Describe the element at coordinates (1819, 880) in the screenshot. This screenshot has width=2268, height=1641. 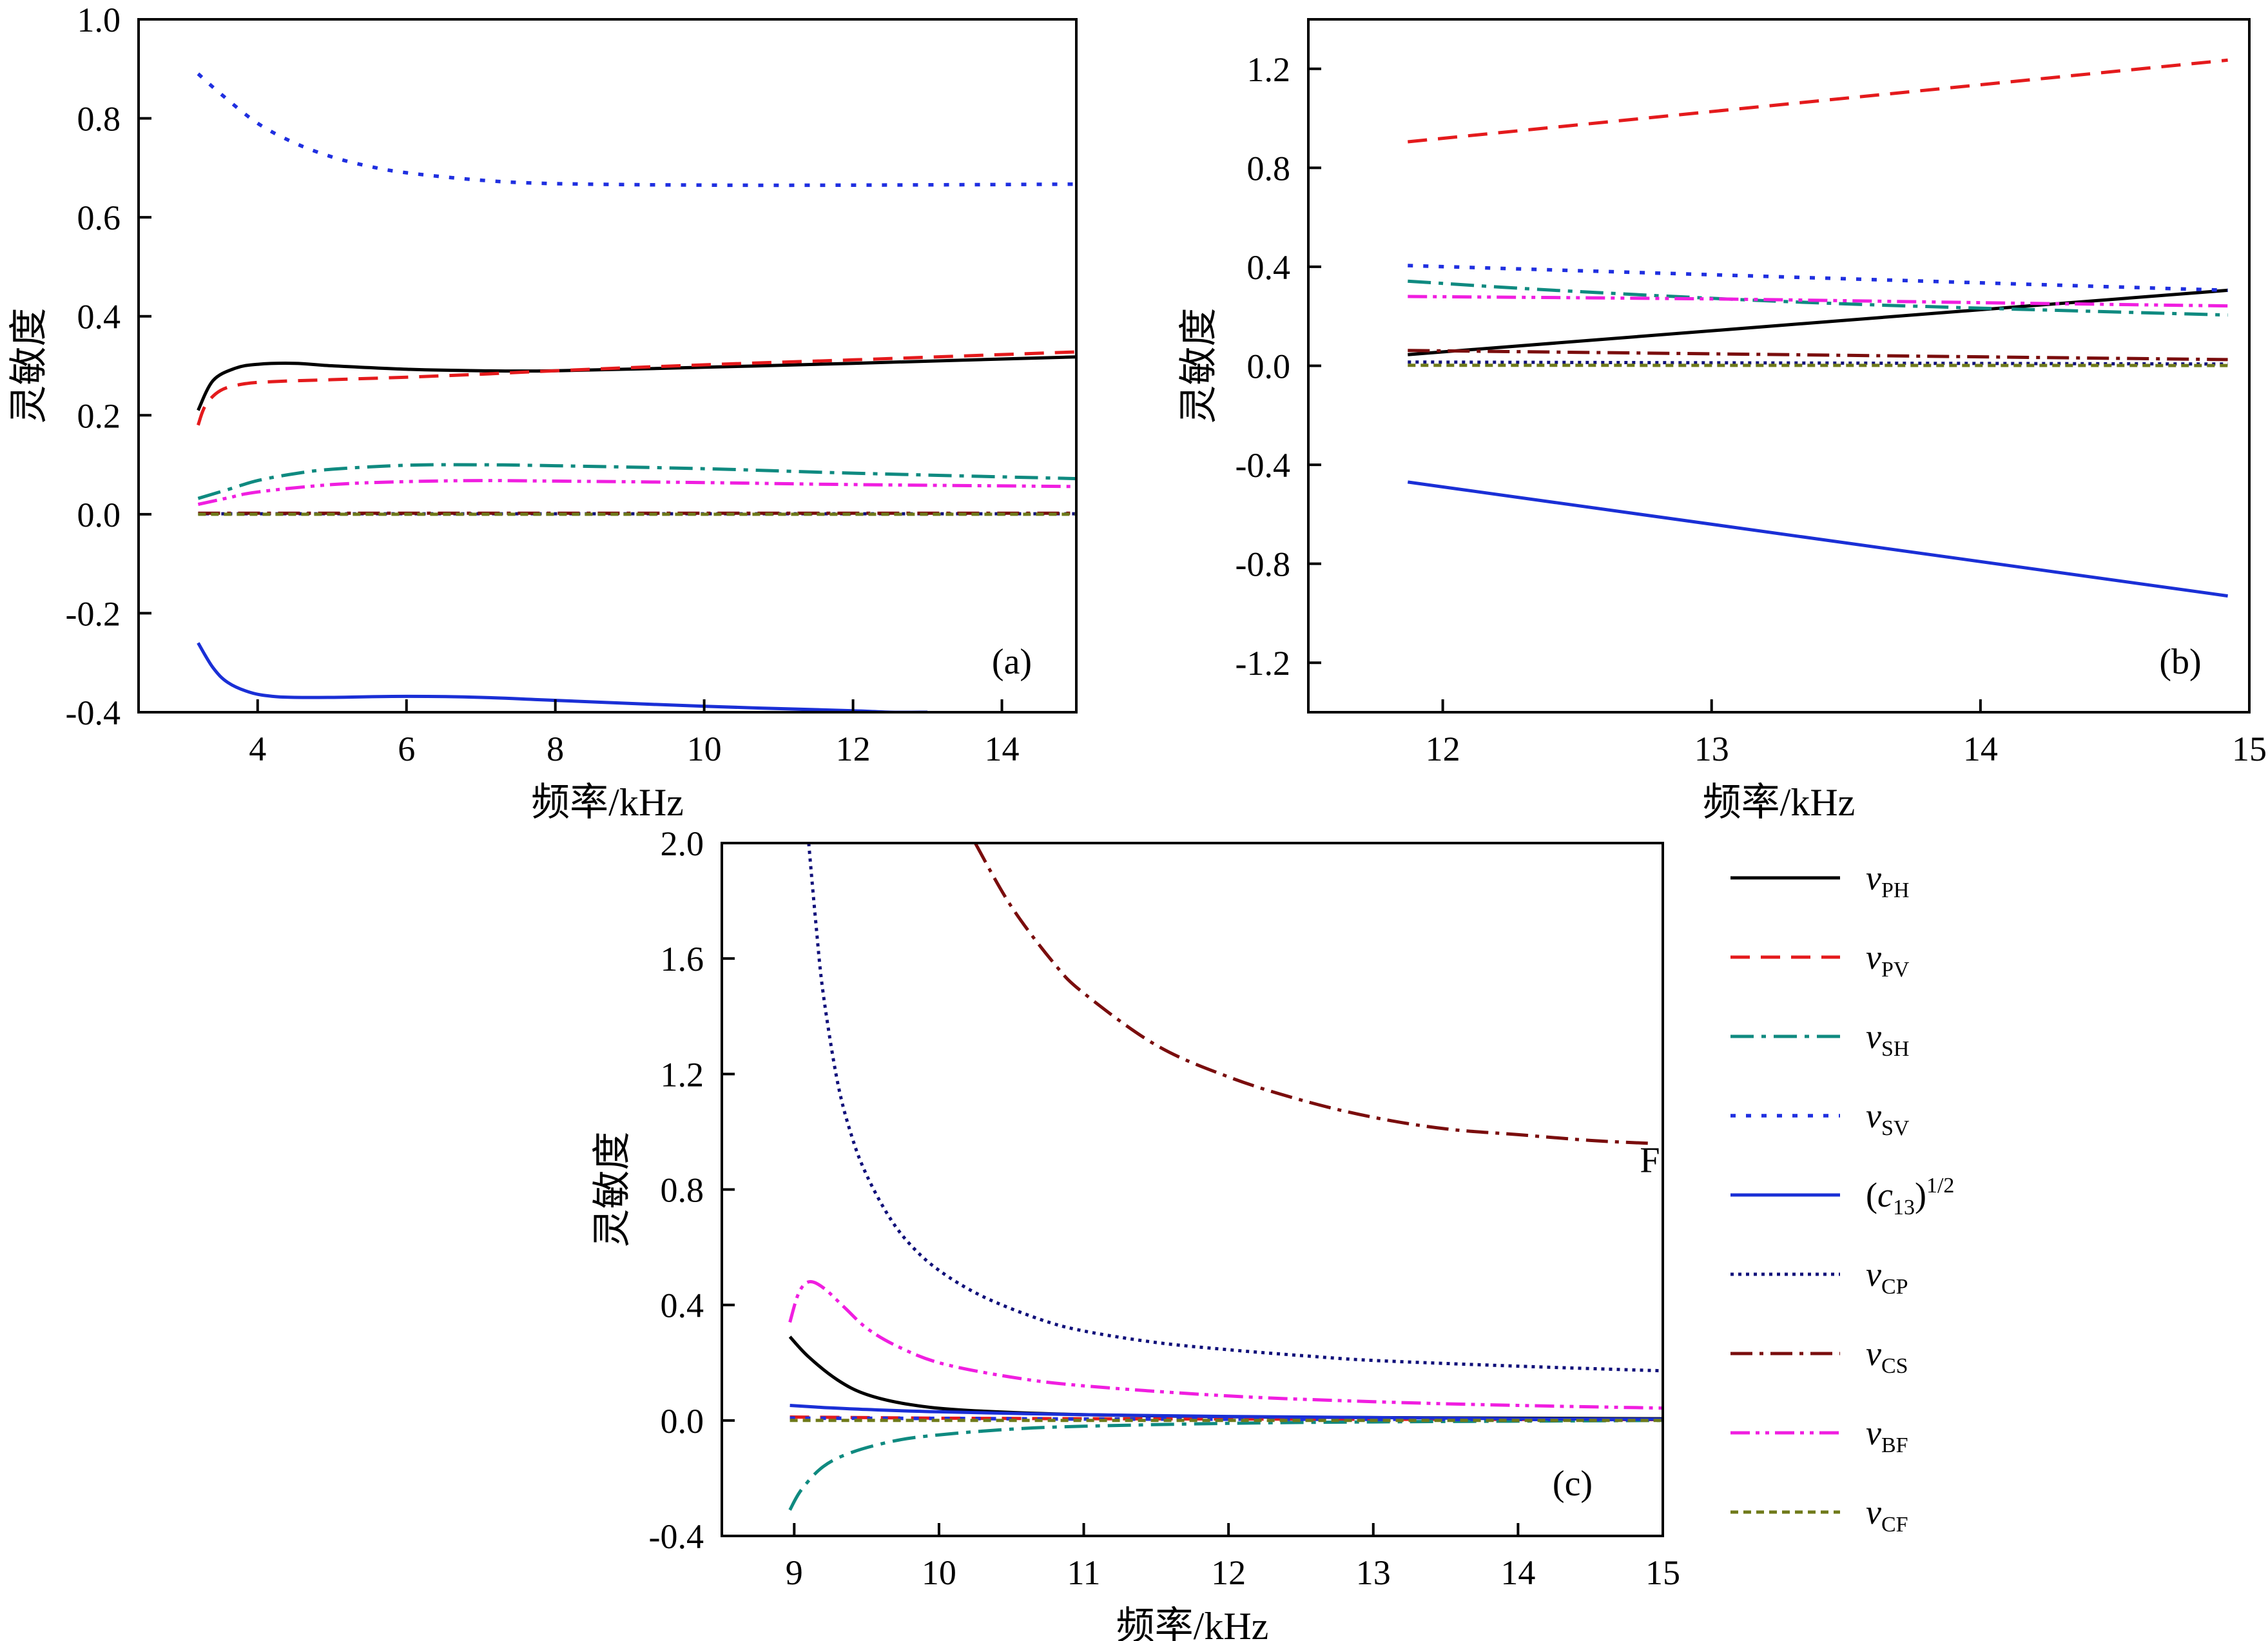
I see `legend-item-vPH: vPH` at that location.